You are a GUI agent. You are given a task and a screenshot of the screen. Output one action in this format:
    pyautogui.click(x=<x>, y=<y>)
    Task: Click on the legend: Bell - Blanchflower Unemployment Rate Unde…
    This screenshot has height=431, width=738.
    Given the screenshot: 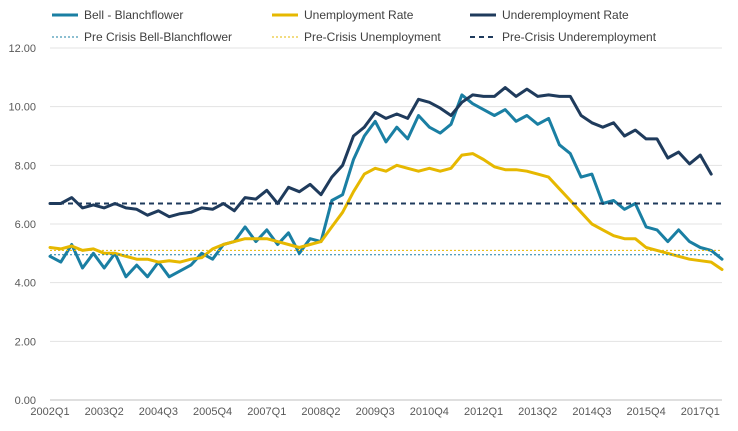 What is the action you would take?
    pyautogui.click(x=354, y=26)
    